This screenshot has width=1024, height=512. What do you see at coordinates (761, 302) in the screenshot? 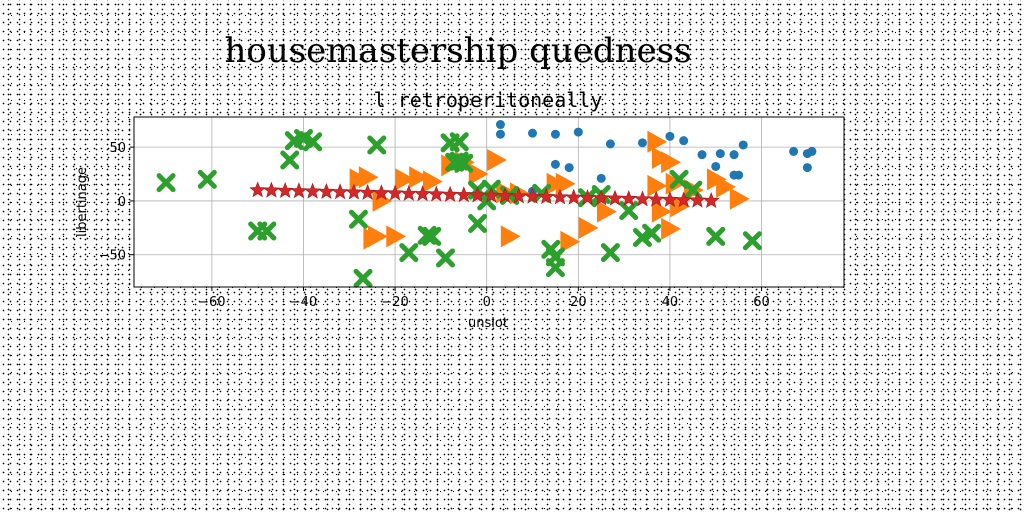
I see `x-tick-label: 60` at bounding box center [761, 302].